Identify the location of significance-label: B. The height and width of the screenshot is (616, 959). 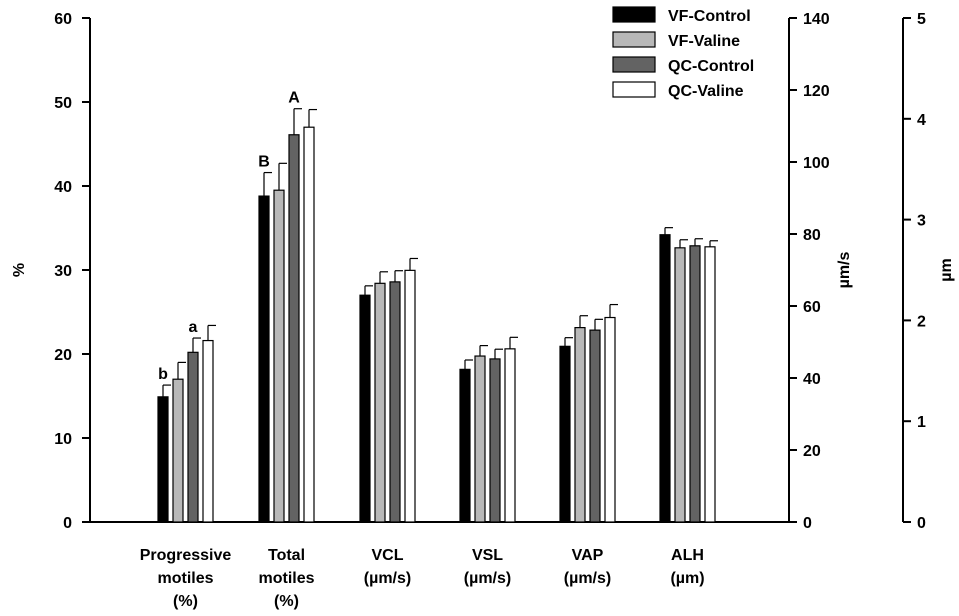
(264, 162).